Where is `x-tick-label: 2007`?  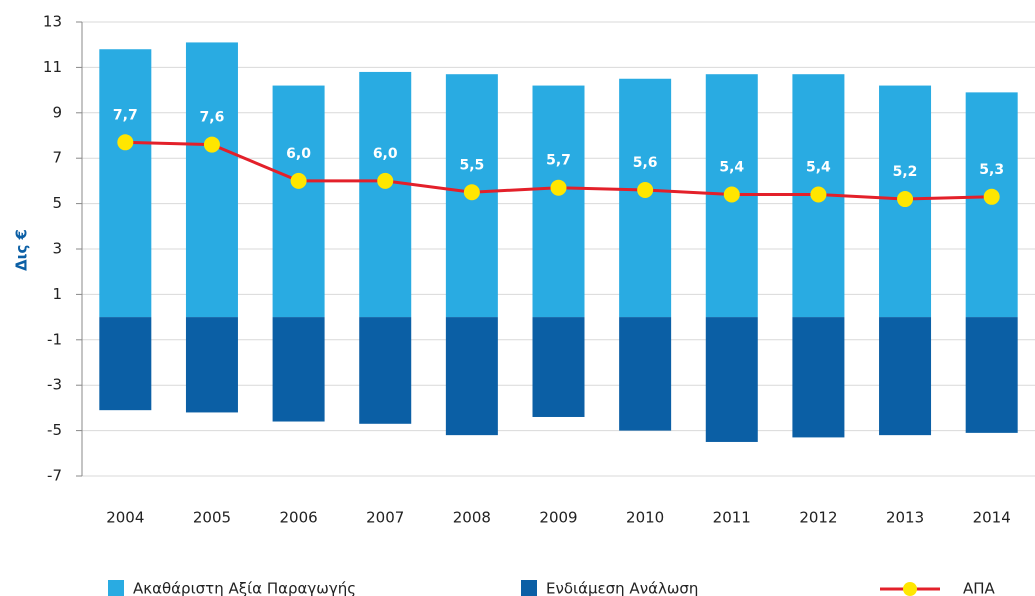 x-tick-label: 2007 is located at coordinates (385, 518).